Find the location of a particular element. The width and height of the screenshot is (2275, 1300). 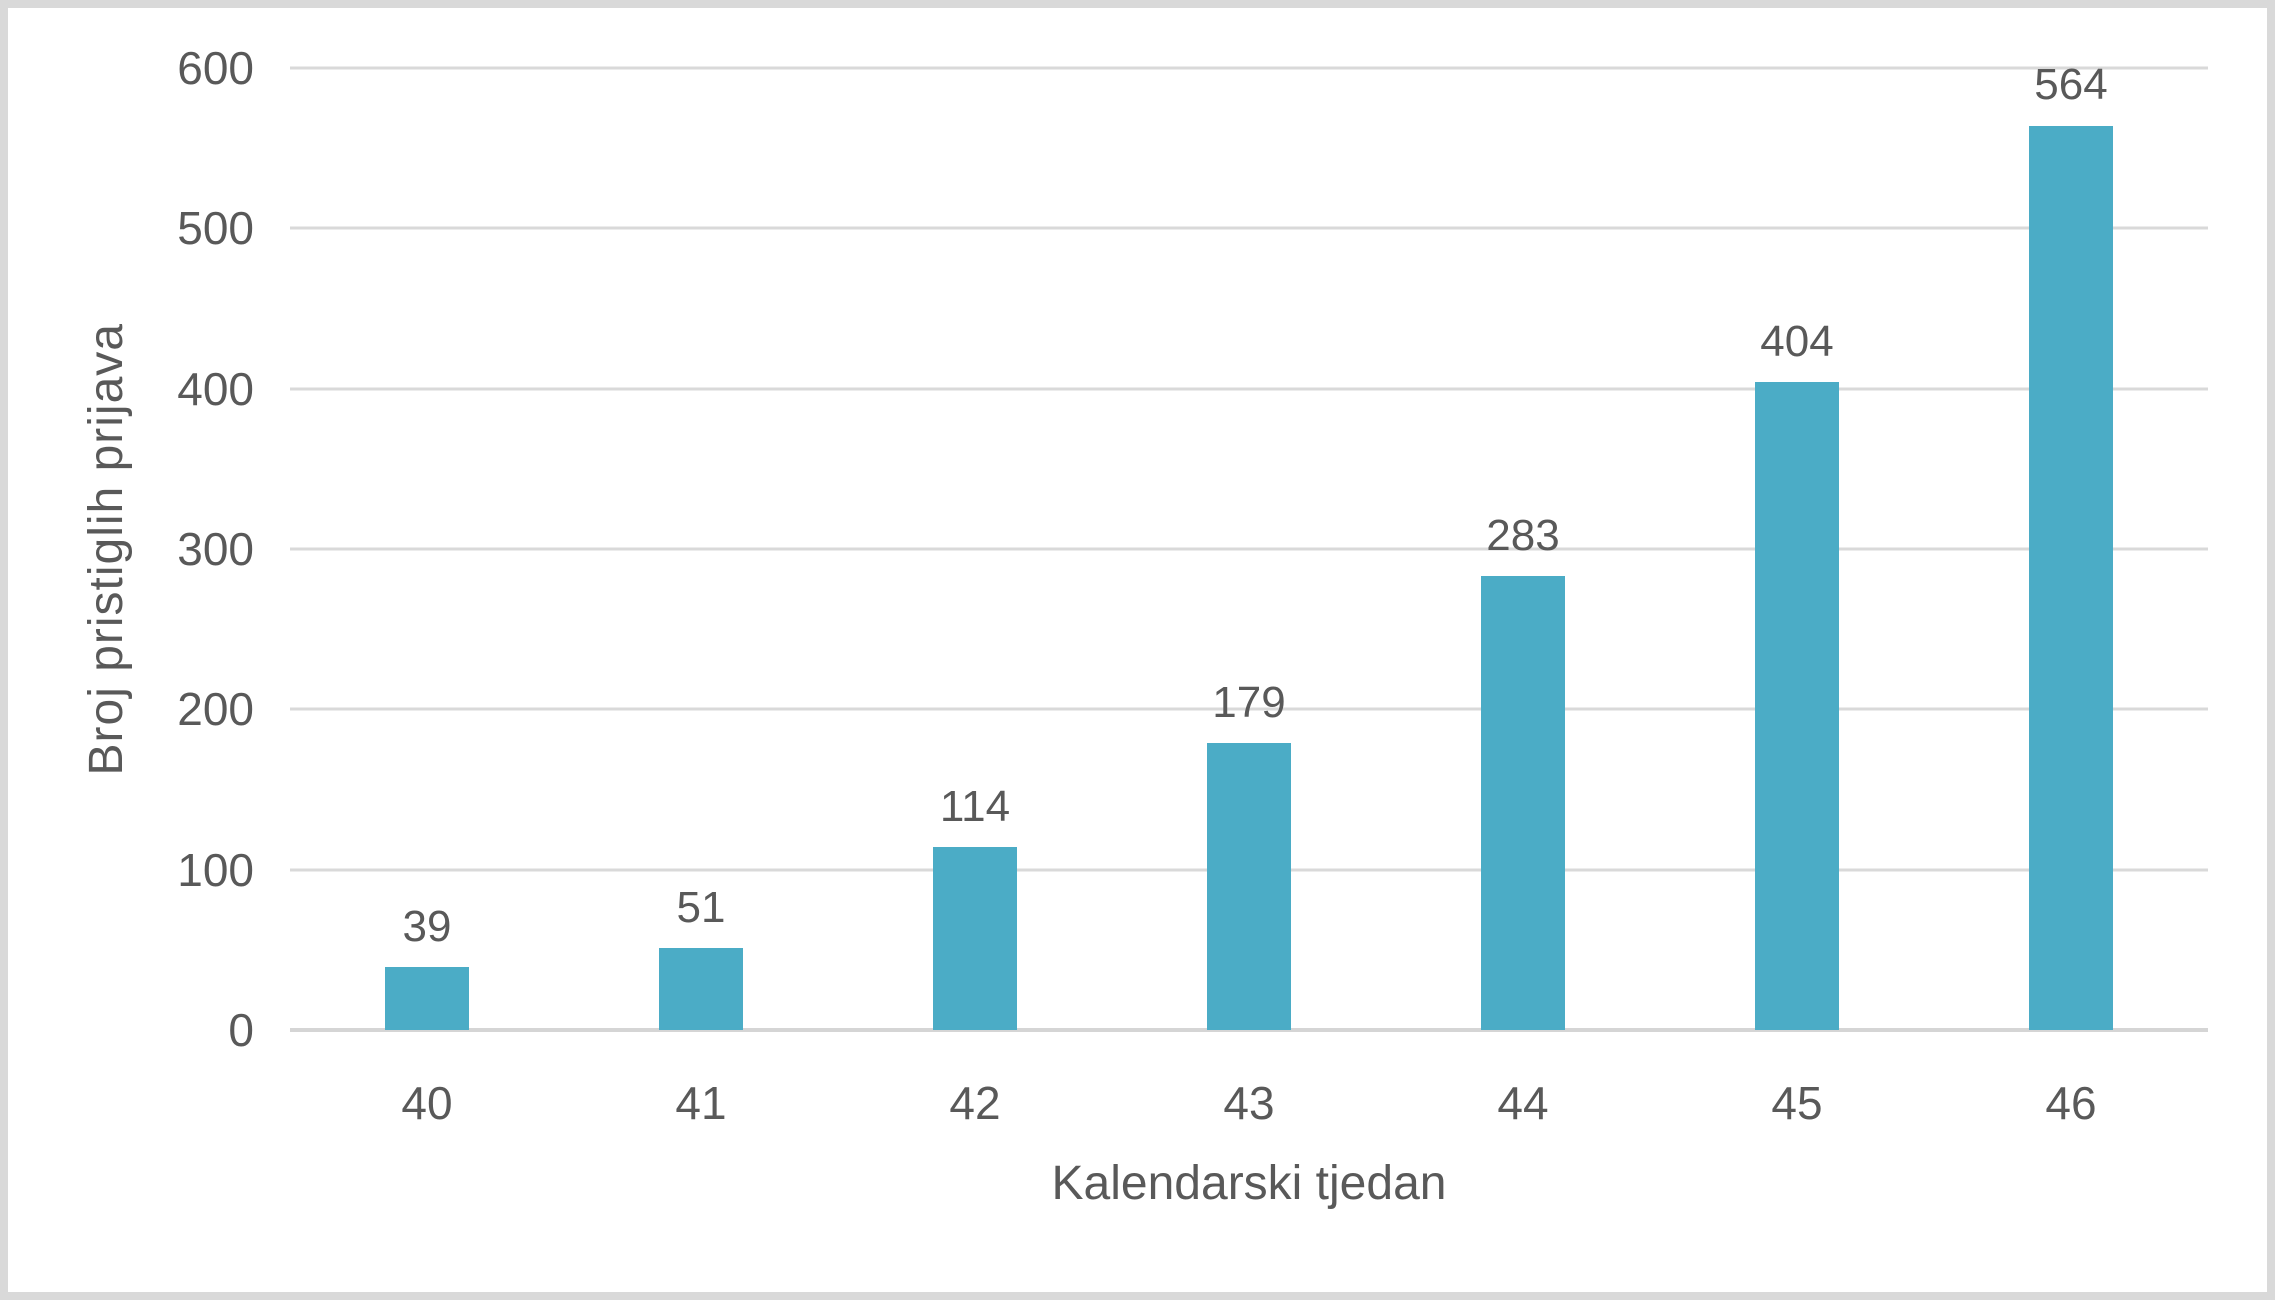

bar-data-label: 283 is located at coordinates (1523, 535).